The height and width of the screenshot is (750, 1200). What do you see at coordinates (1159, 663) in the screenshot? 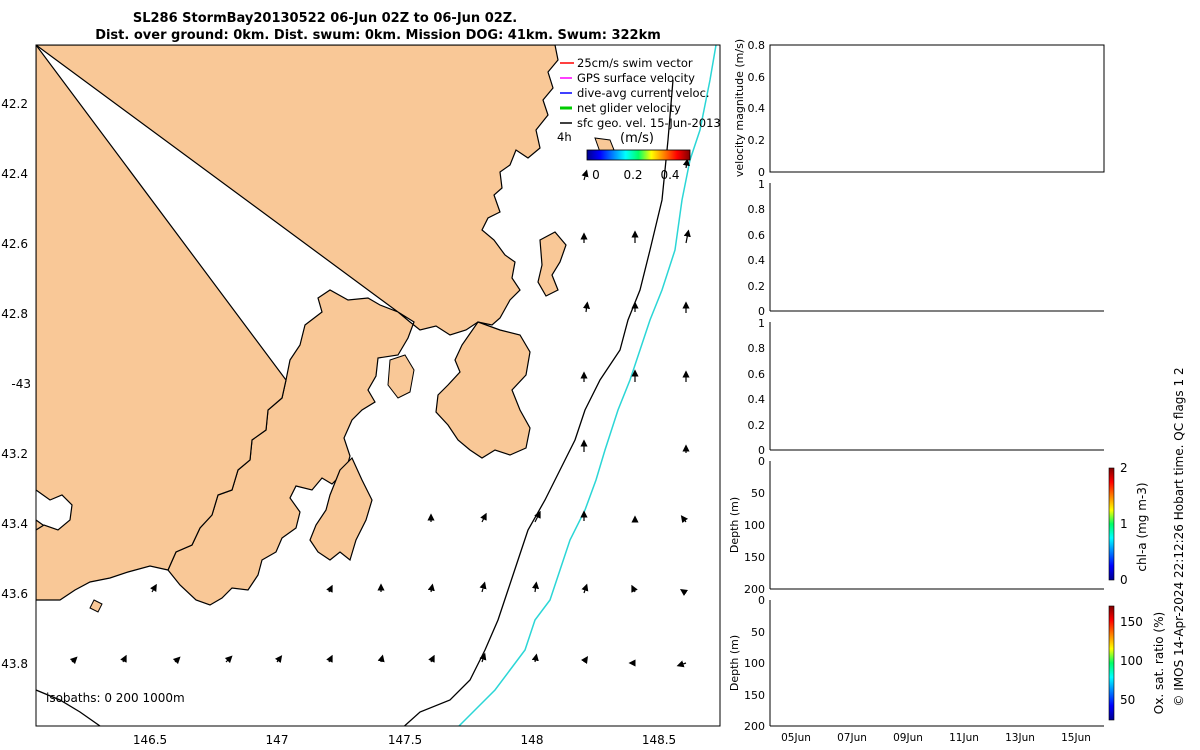
I see `oxygen-colorbar-label: Ox. sat. ratio (%)` at bounding box center [1159, 663].